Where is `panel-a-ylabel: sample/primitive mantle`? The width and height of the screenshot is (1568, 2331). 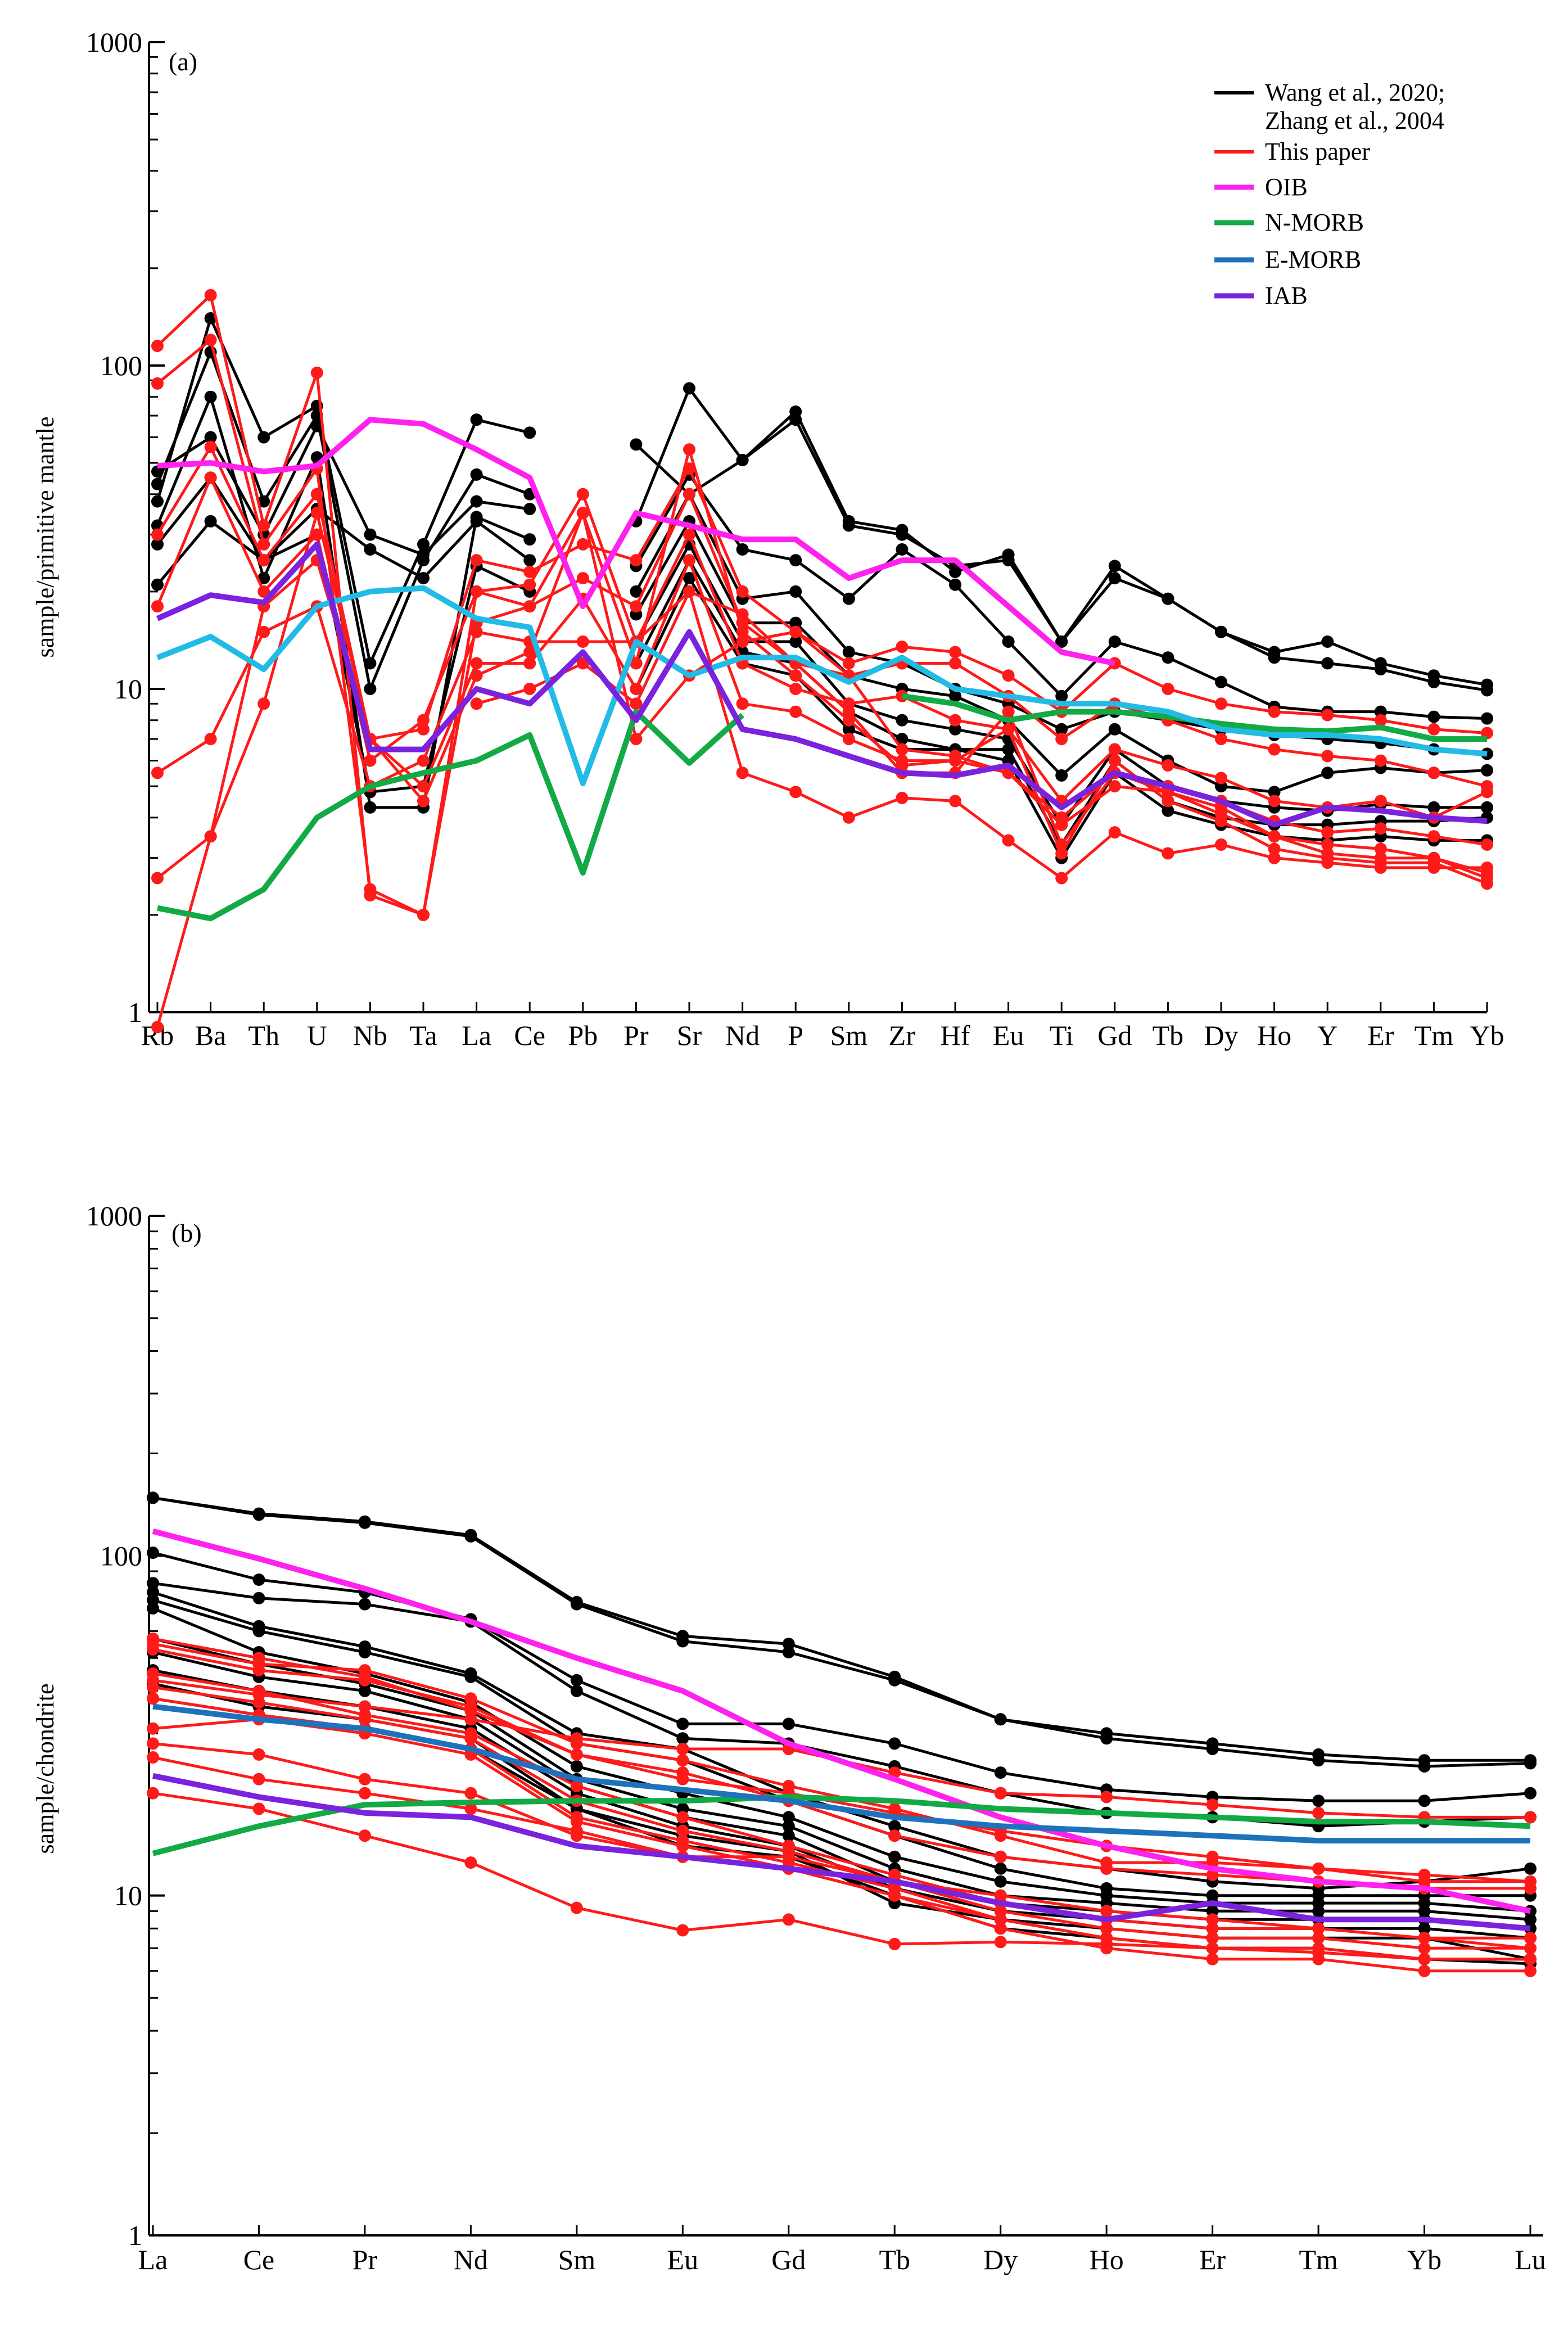 panel-a-ylabel: sample/primitive mantle is located at coordinates (45, 537).